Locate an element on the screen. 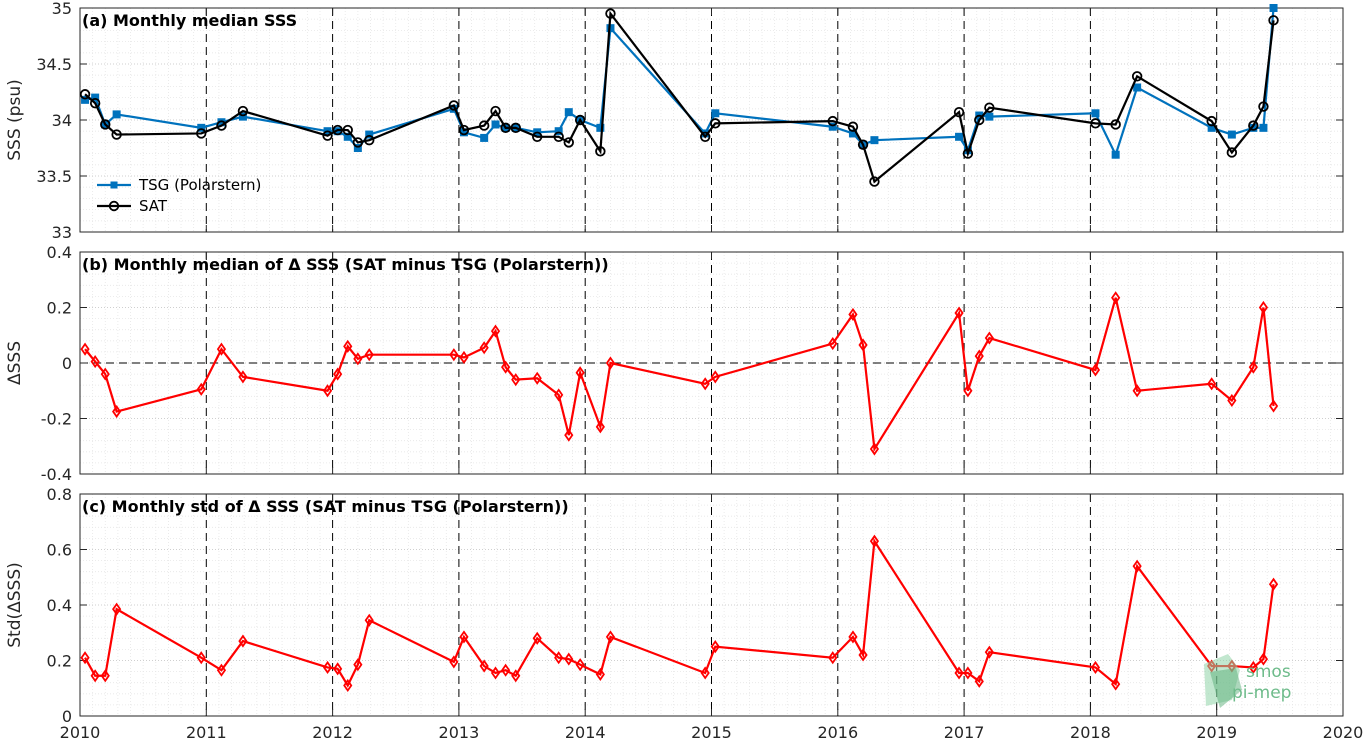 Image resolution: width=1367 pixels, height=745 pixels. smos-pi-mep-logo: smos pi-mep is located at coordinates (1247, 681).